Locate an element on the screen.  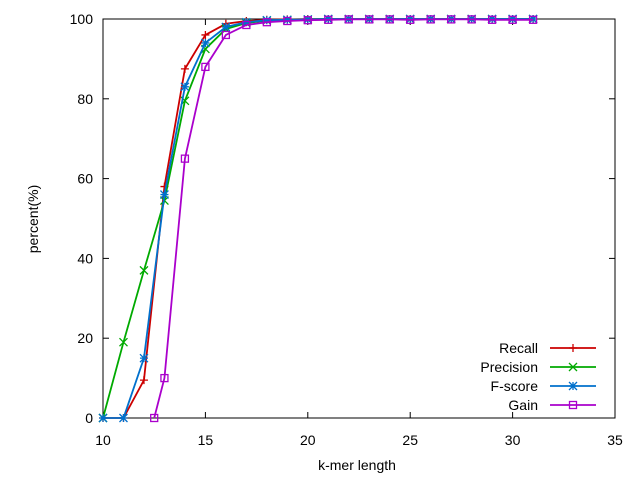
y-tick-label: 0 is located at coordinates (89, 418).